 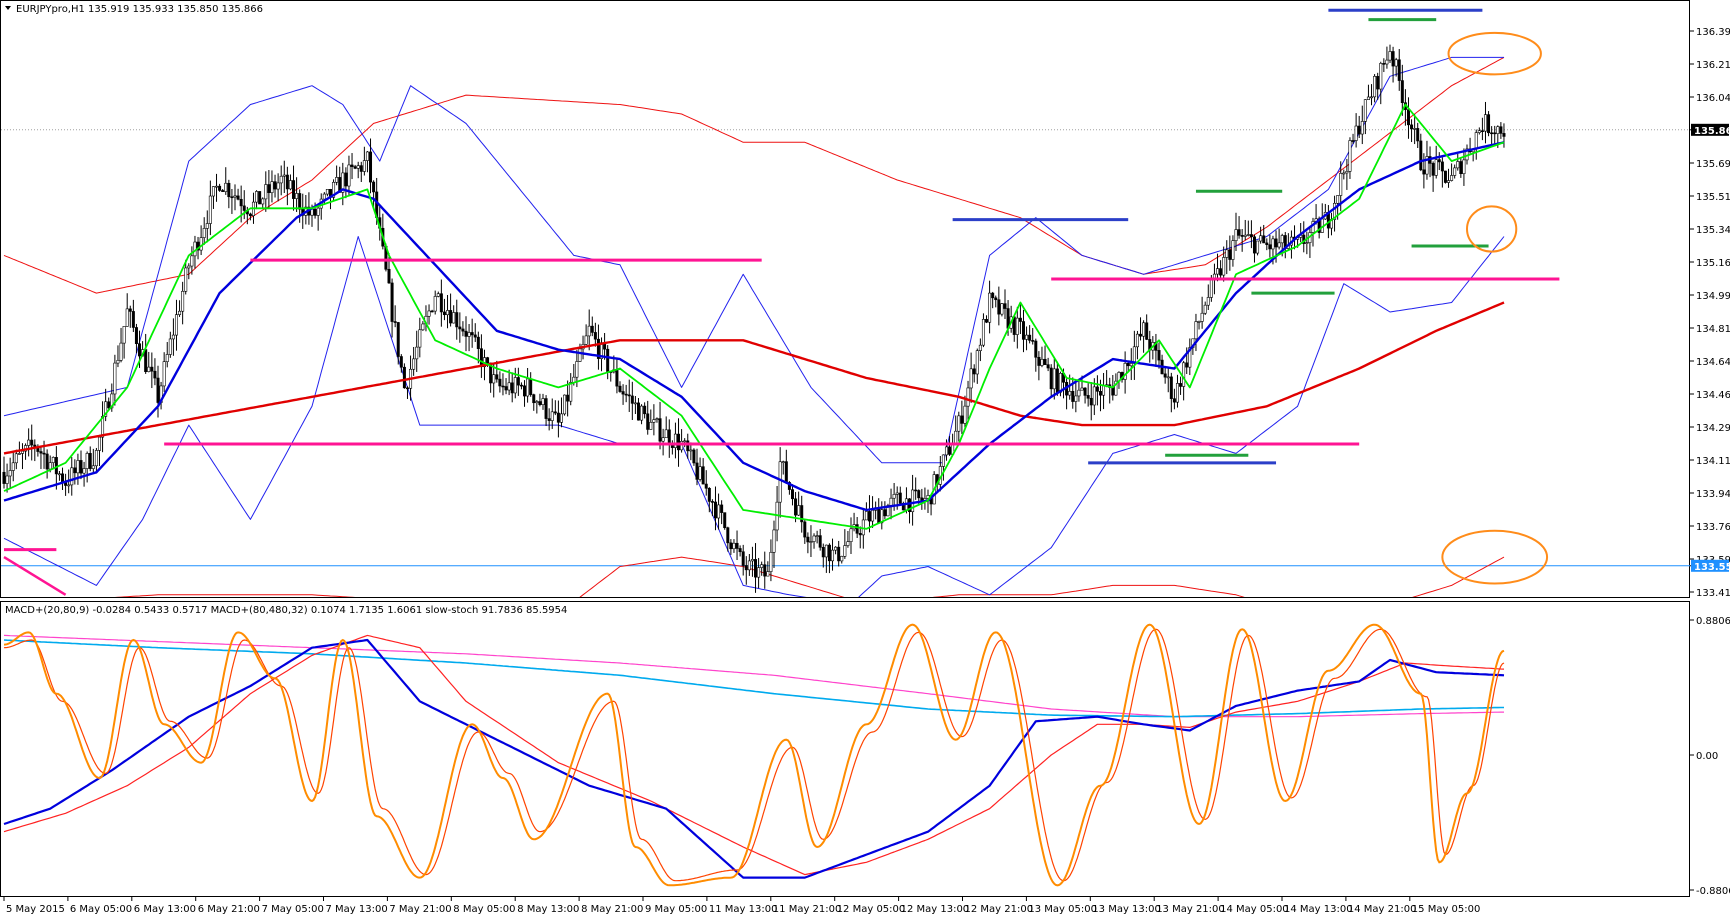 I want to click on x-tick-label: 6 May 21:00, so click(x=229, y=909).